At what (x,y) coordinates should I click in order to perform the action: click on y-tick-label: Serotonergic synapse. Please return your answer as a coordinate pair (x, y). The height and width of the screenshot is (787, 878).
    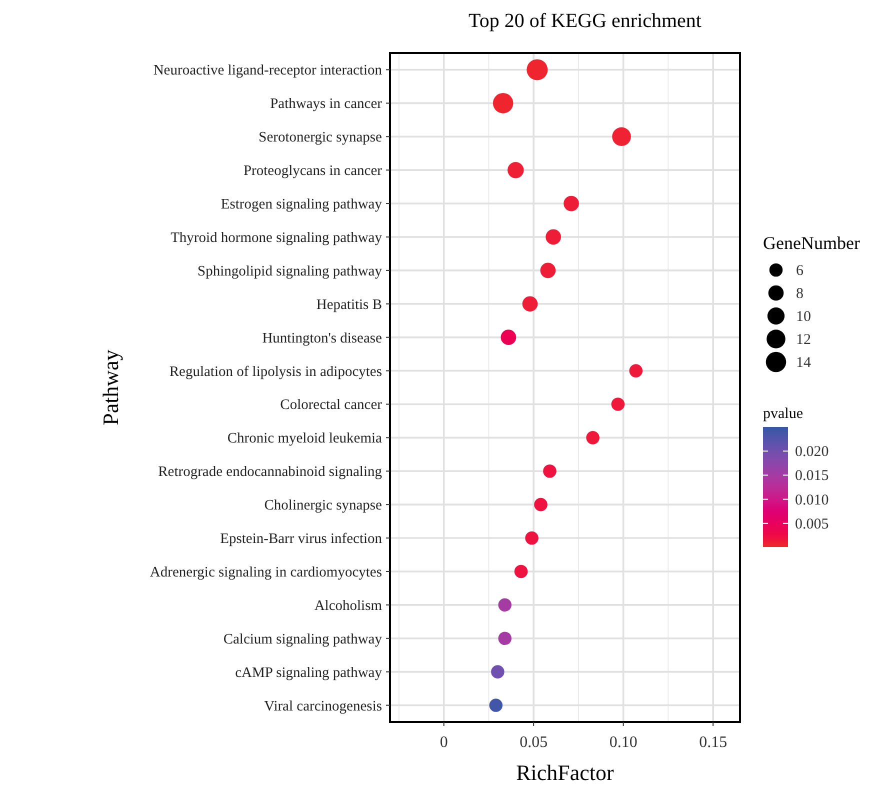
    Looking at the image, I should click on (320, 138).